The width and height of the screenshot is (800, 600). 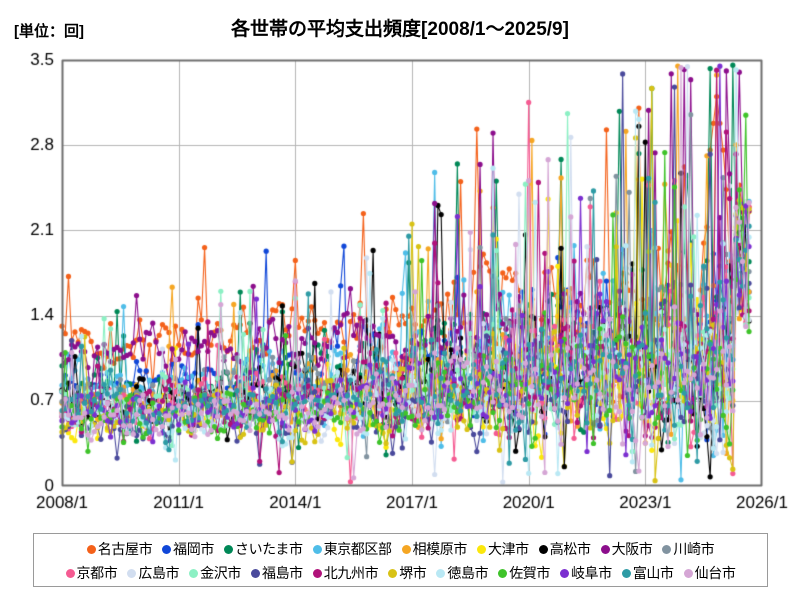 I want to click on legend-item: 川崎市, so click(x=688, y=549).